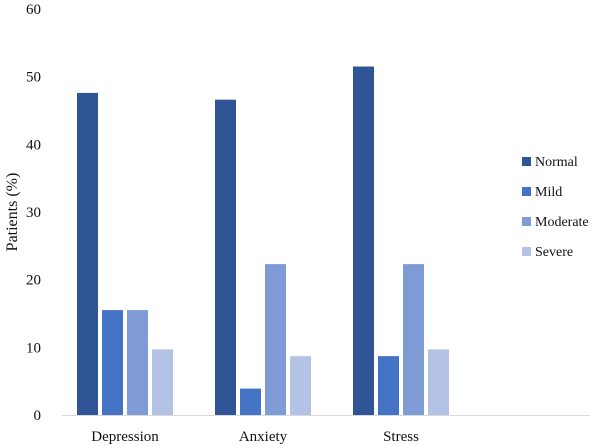 This screenshot has width=598, height=446. I want to click on bar-severe-stress, so click(438, 382).